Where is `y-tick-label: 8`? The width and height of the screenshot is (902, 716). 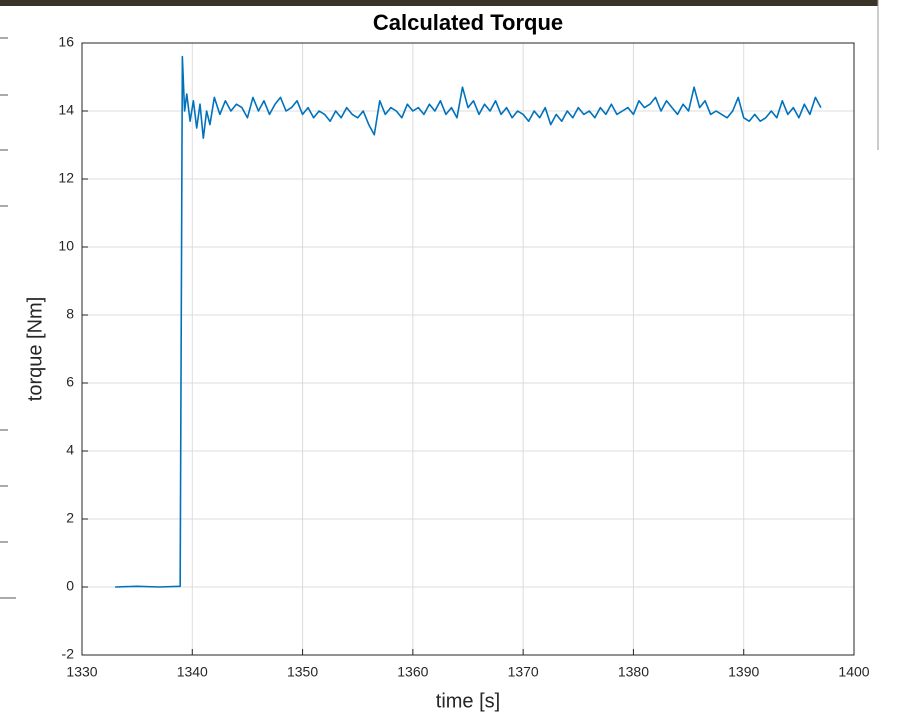 y-tick-label: 8 is located at coordinates (70, 314).